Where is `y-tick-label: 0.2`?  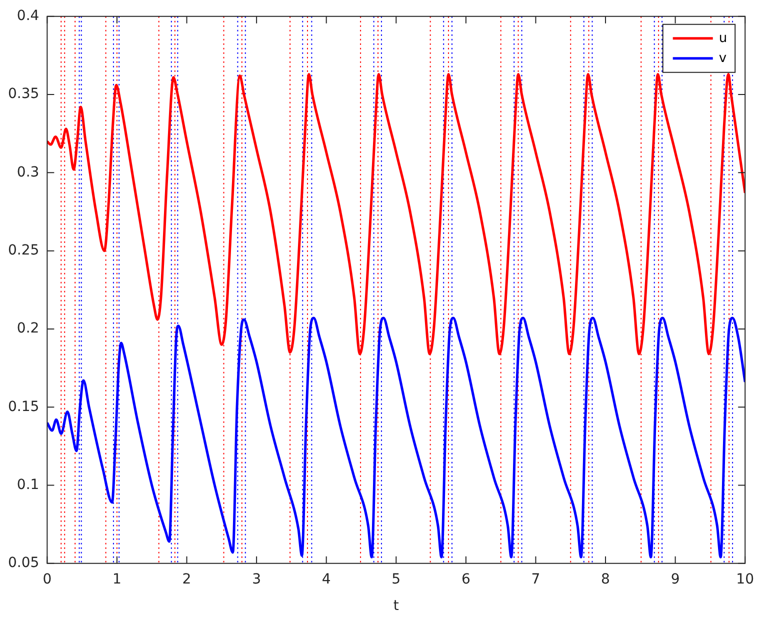
y-tick-label: 0.2 is located at coordinates (28, 328).